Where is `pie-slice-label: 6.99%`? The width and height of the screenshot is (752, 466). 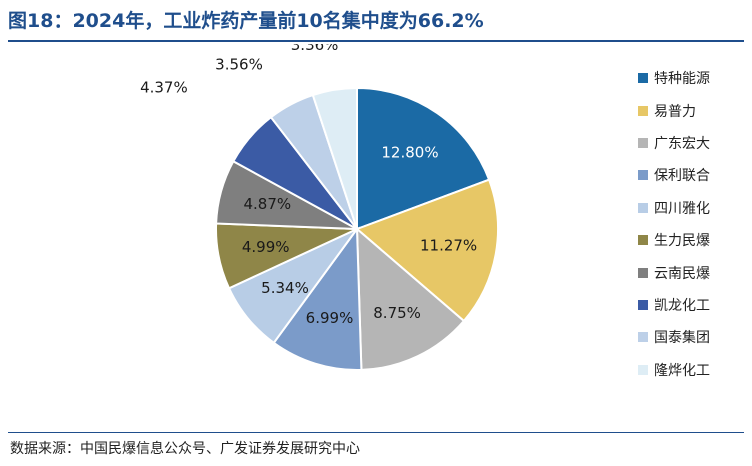
pie-slice-label: 6.99% is located at coordinates (330, 318).